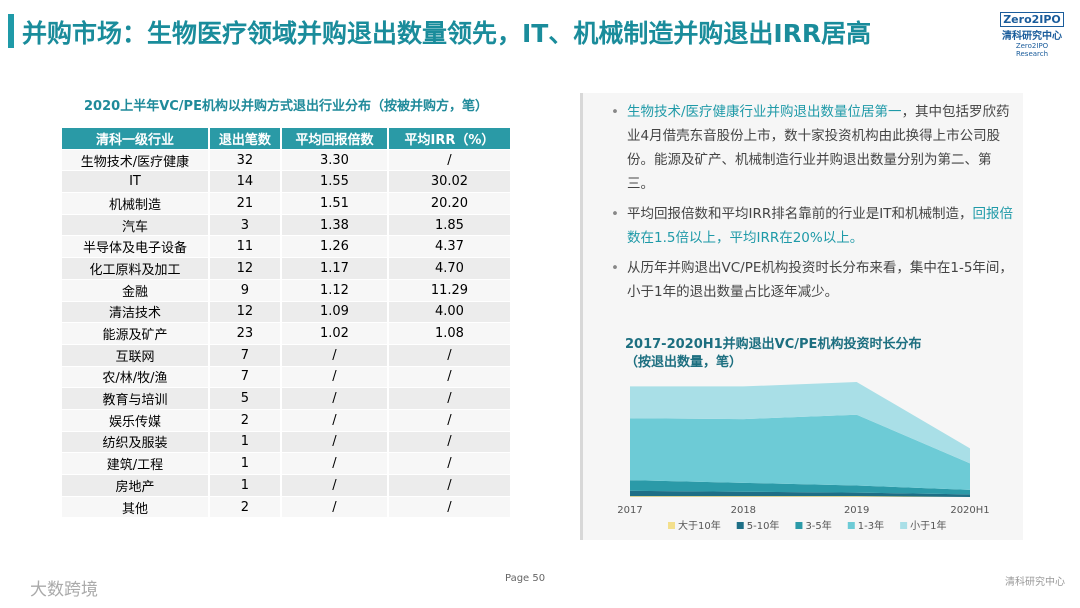 The image size is (1080, 608). What do you see at coordinates (773, 344) in the screenshot?
I see `chart-title: 2017-2020H1并购退出VC/PE机构投资时长分布` at bounding box center [773, 344].